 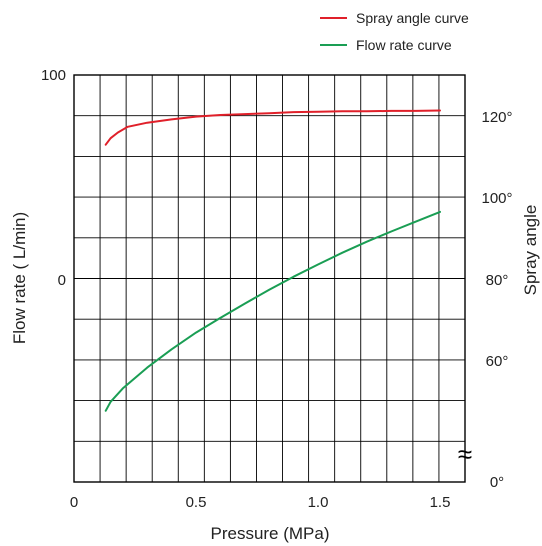 What do you see at coordinates (53, 75) in the screenshot?
I see `y-tick-label: 100` at bounding box center [53, 75].